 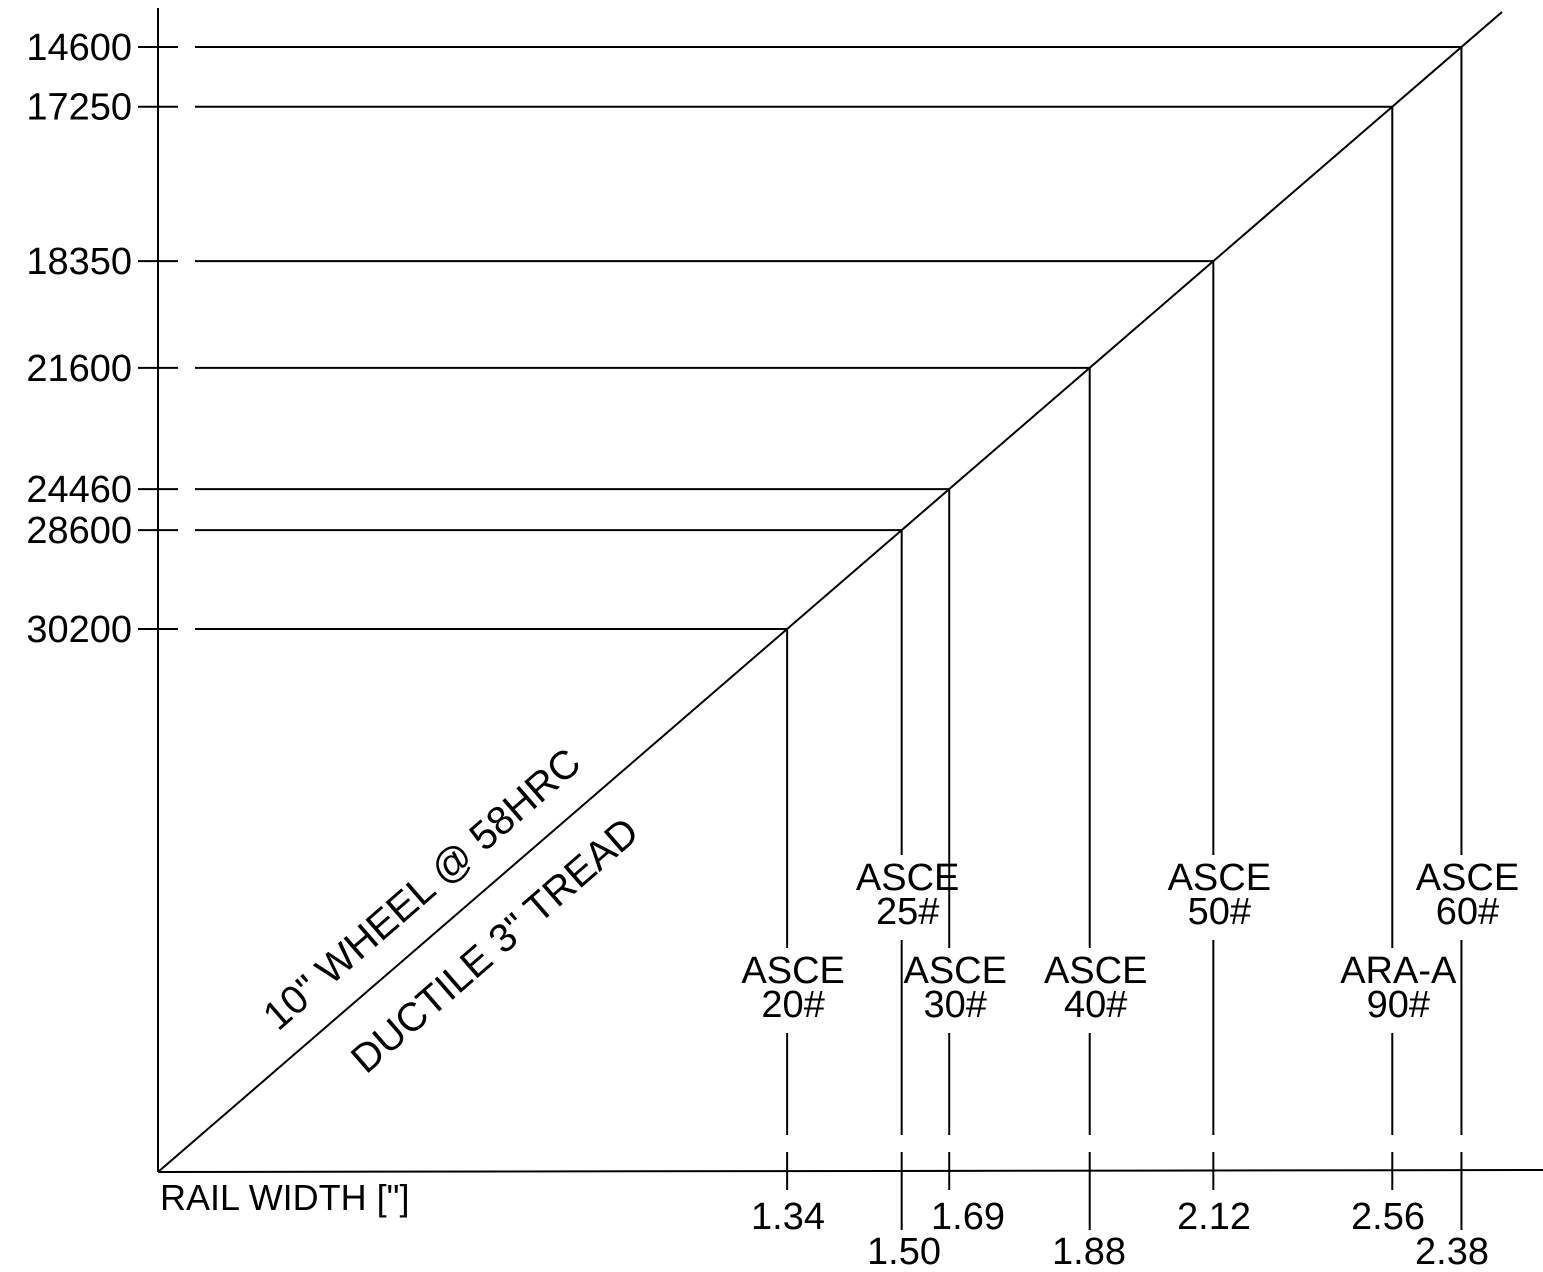 I want to click on x-tick-label: 2.12, so click(x=1214, y=1217).